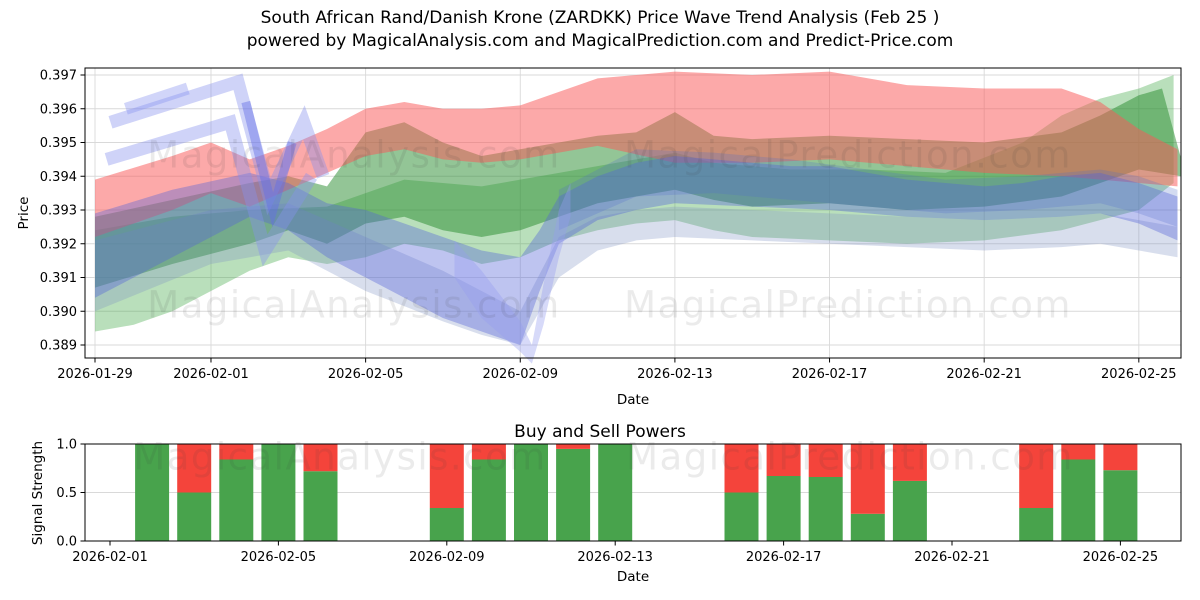  Describe the element at coordinates (58, 109) in the screenshot. I see `price-tick-label: 0.396` at that location.